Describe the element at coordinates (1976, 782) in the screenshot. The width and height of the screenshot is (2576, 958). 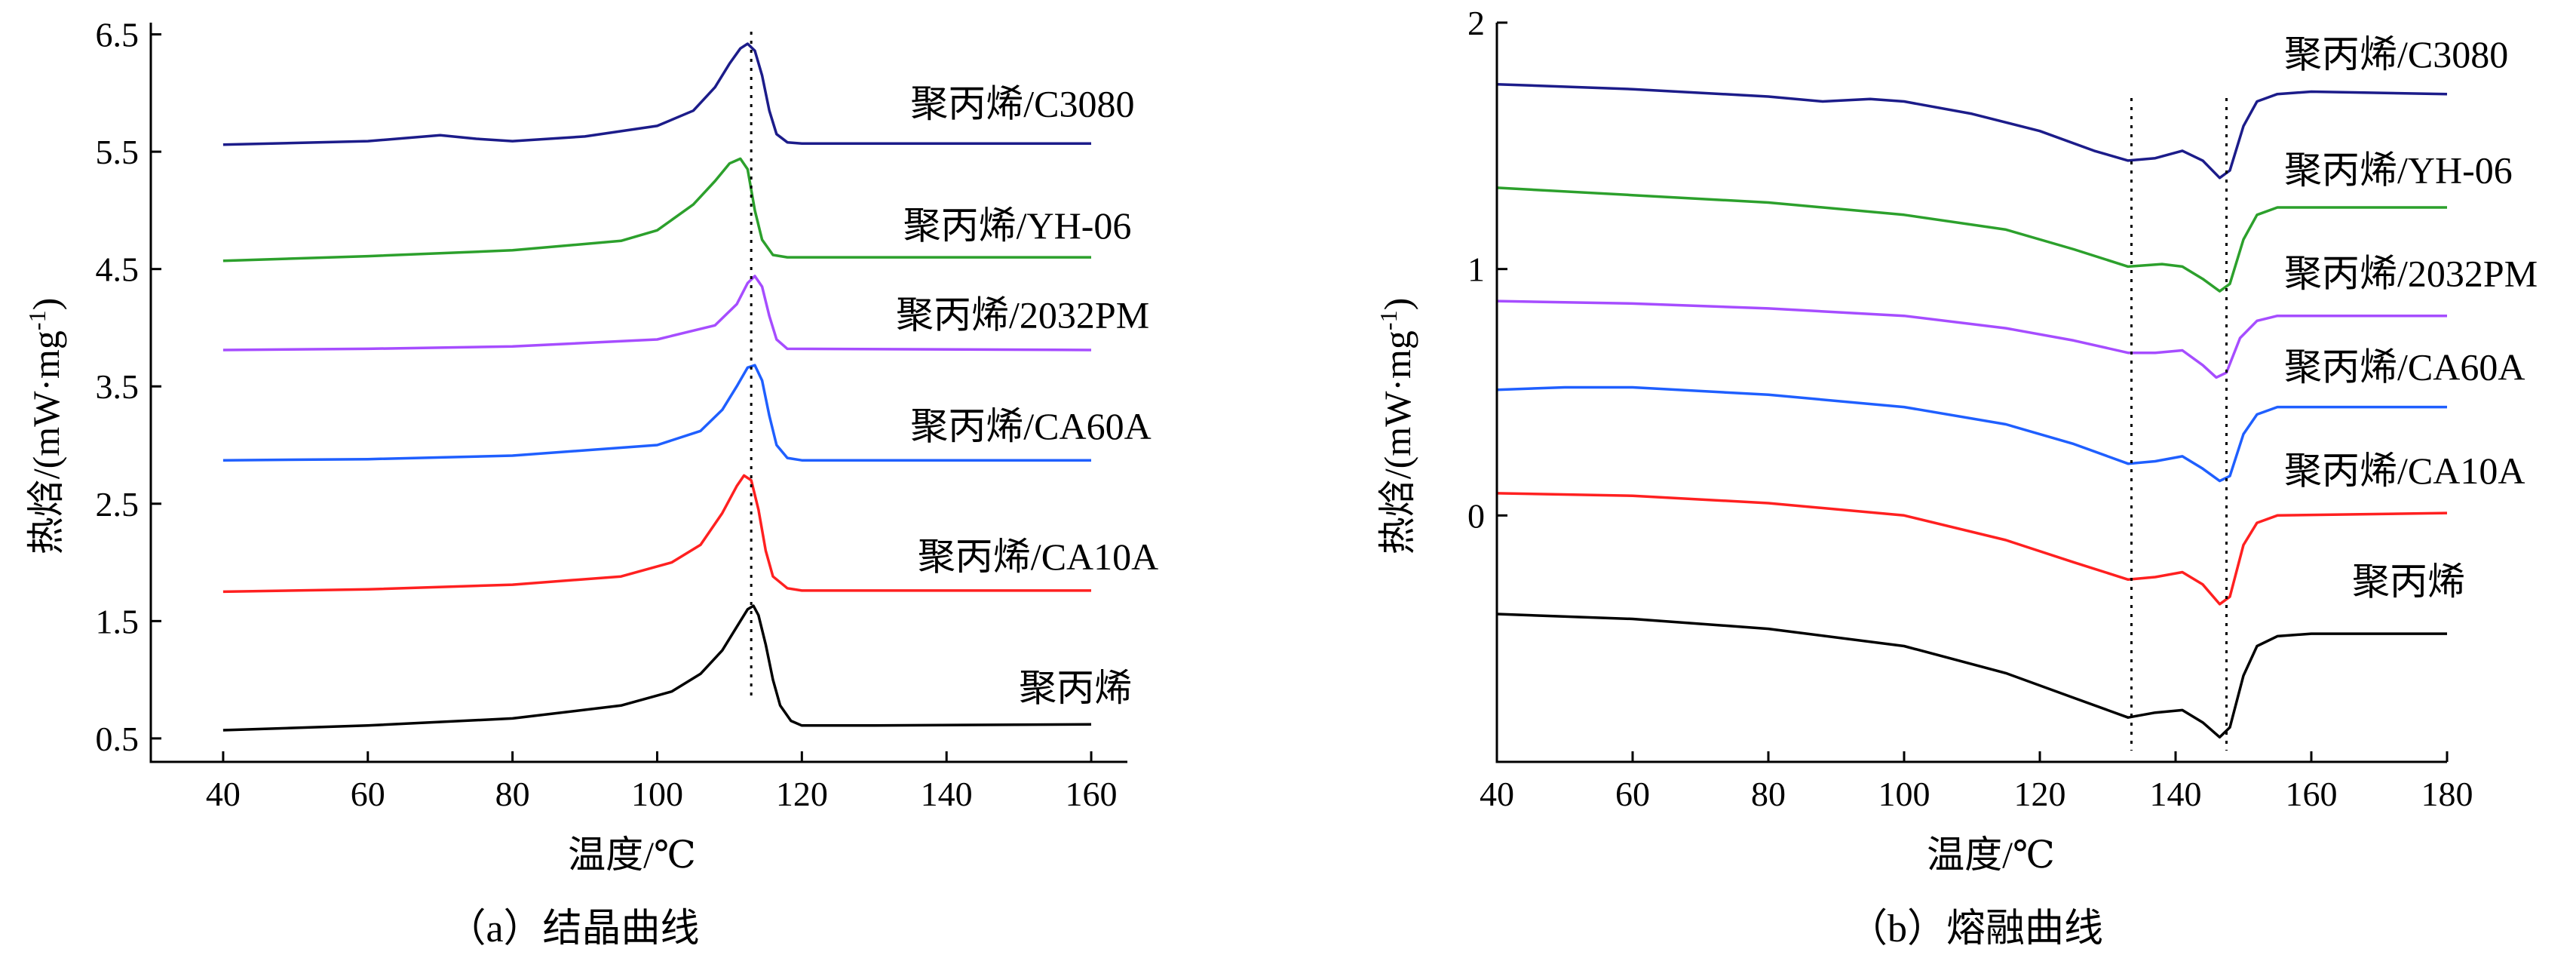
I see `panel-b-x-ticks: 40 60 80 100 120 140 160 180` at that location.